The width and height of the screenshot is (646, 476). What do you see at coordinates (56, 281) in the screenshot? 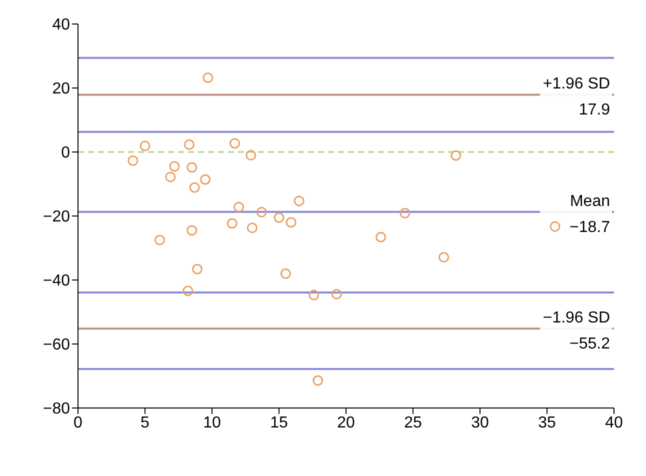
I see `y-tick-label: −40` at bounding box center [56, 281].